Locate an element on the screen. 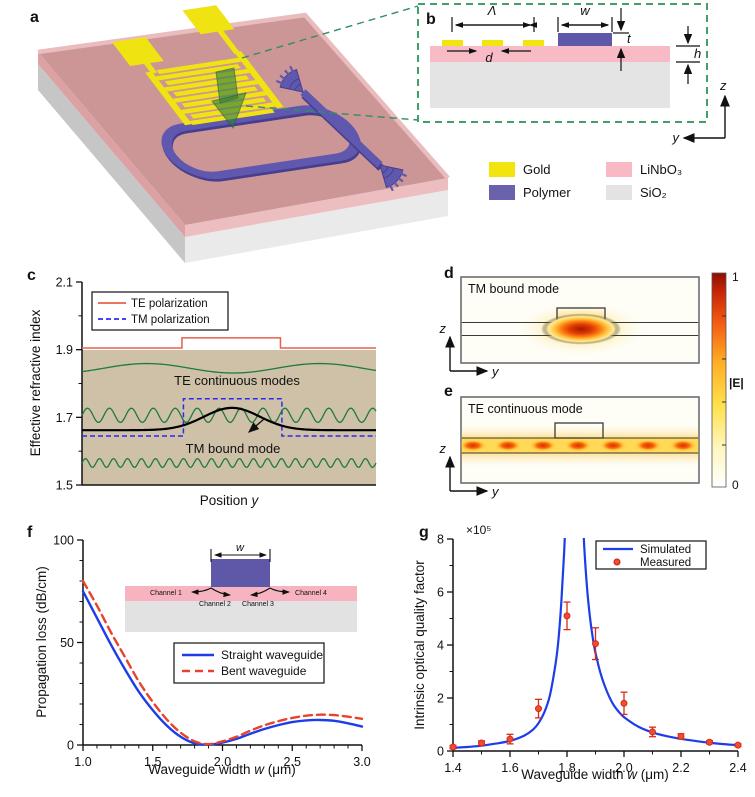 The image size is (755, 797). chip-sio2-side-right is located at coordinates (316, 226).